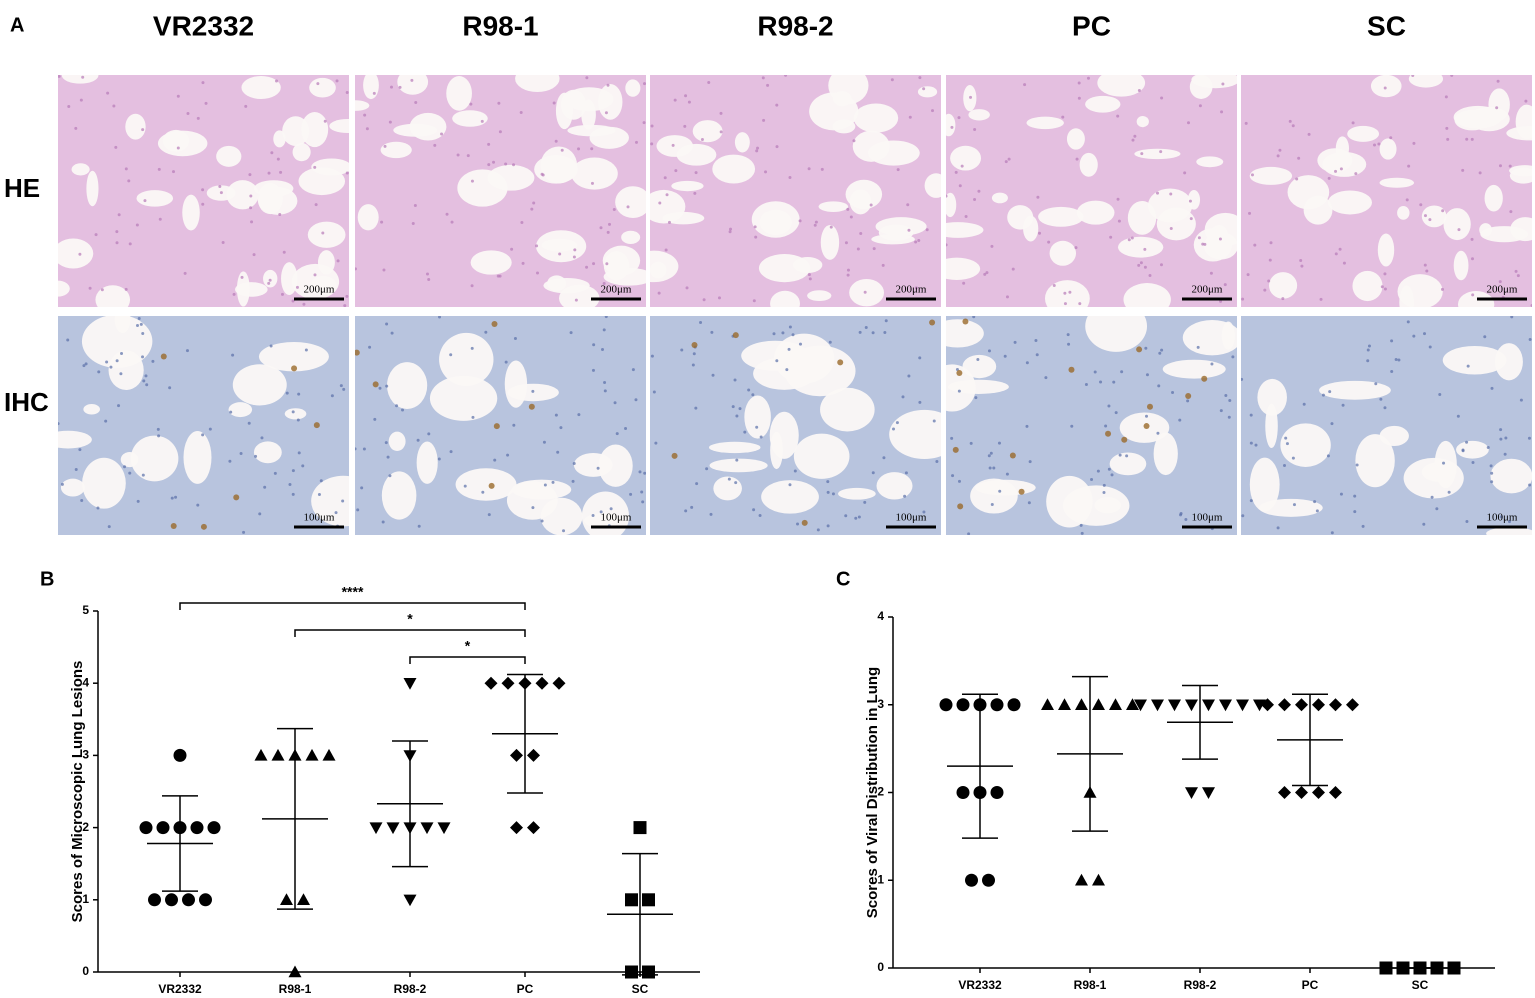  Describe the element at coordinates (203, 425) in the screenshot. I see `micrograph: 100μm` at that location.